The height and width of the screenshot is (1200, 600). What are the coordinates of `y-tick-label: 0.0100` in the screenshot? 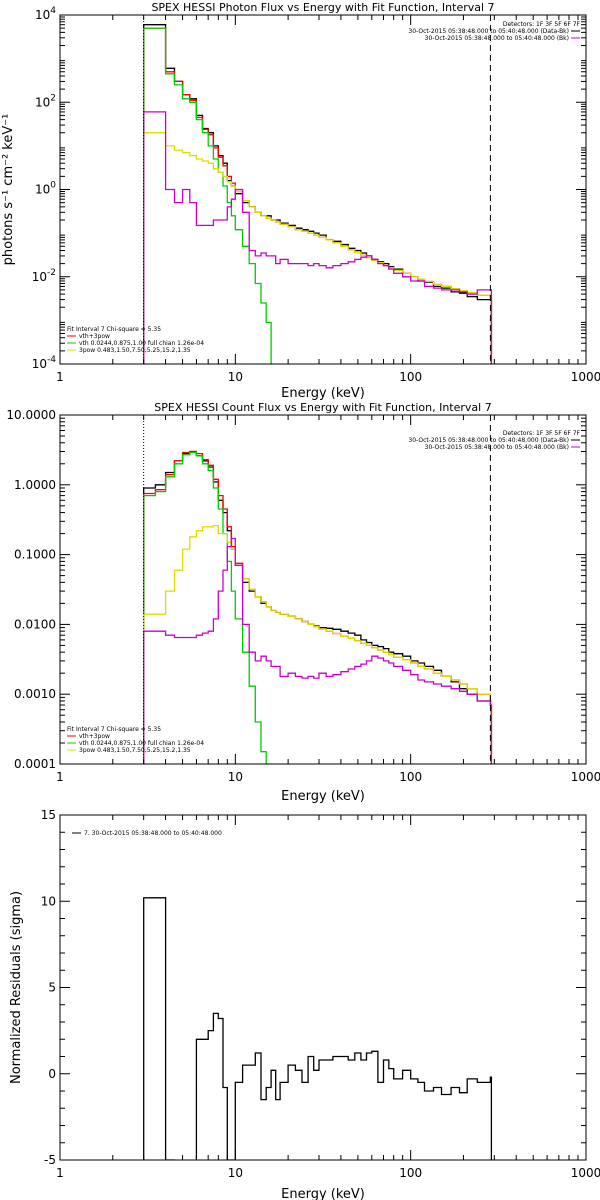 It's located at (35, 624).